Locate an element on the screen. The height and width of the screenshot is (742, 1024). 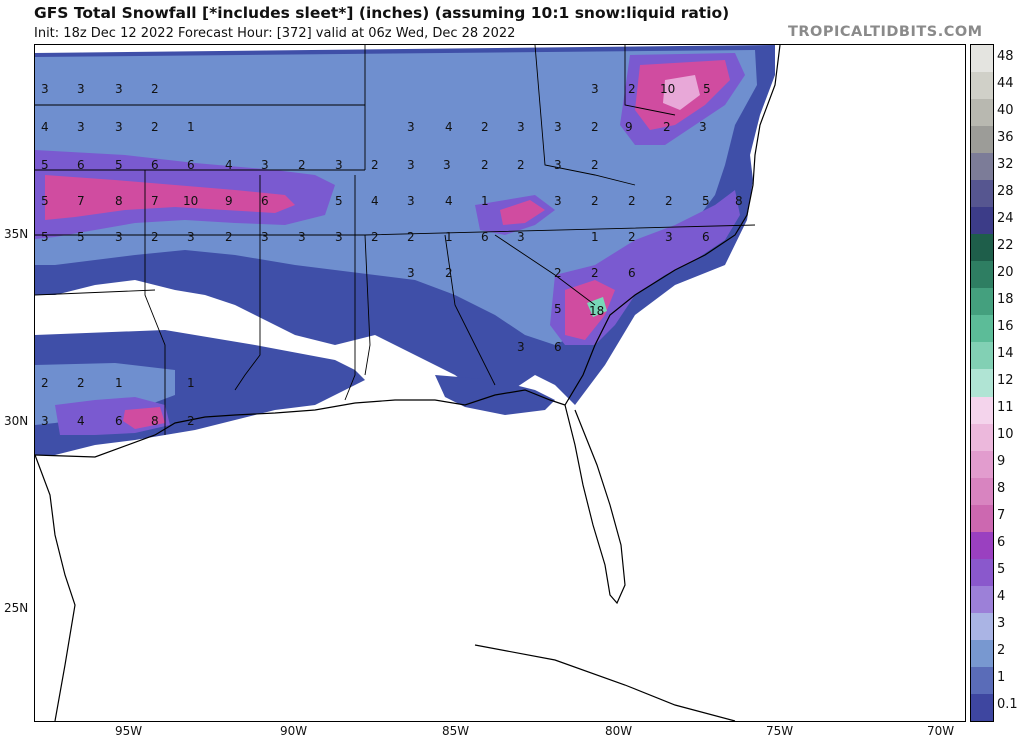
lat-label-25n: 25N is located at coordinates (16, 608).